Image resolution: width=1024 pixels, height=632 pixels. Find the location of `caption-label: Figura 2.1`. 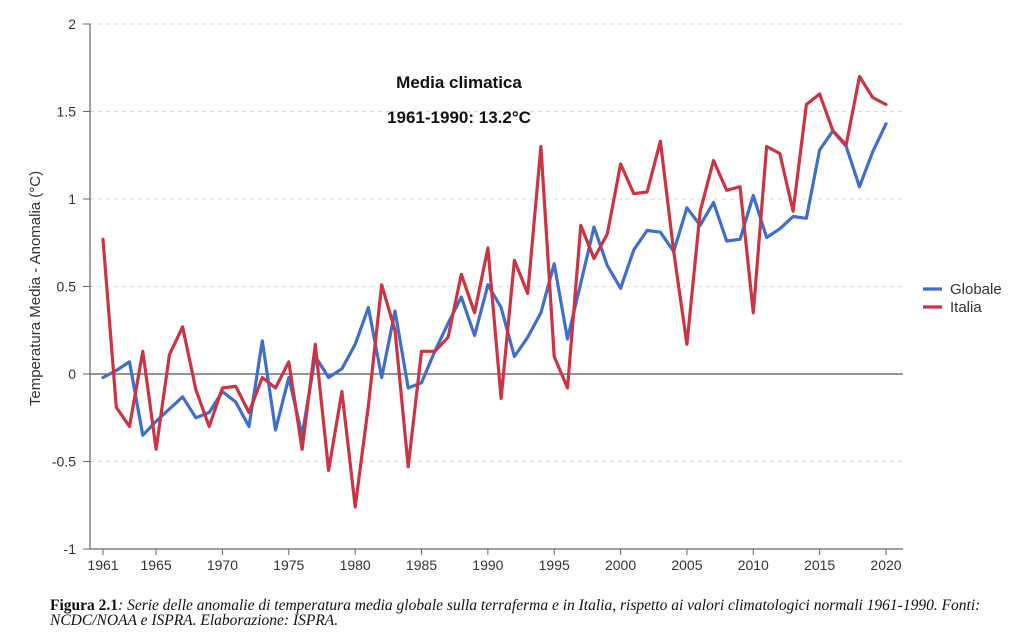

caption-label: Figura 2.1 is located at coordinates (84, 605).